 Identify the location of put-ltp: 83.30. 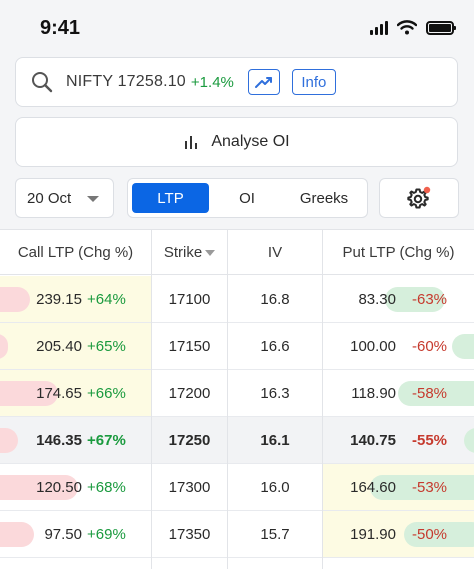
(377, 299).